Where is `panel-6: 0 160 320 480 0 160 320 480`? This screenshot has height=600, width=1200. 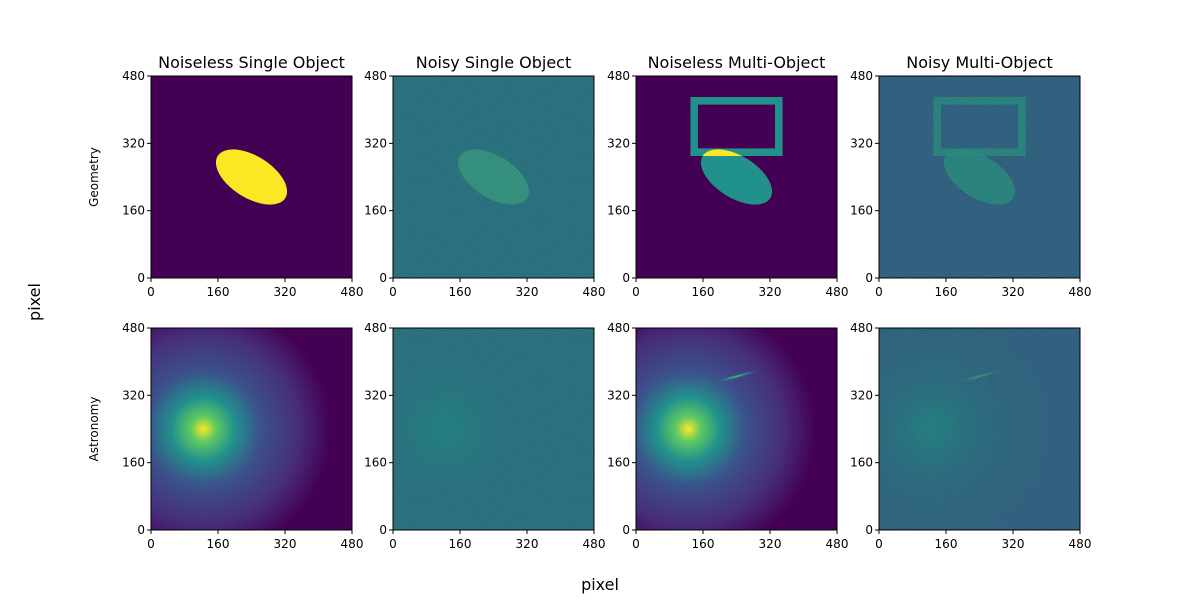
panel-6: 0 160 320 480 0 160 320 480 is located at coordinates (484, 436).